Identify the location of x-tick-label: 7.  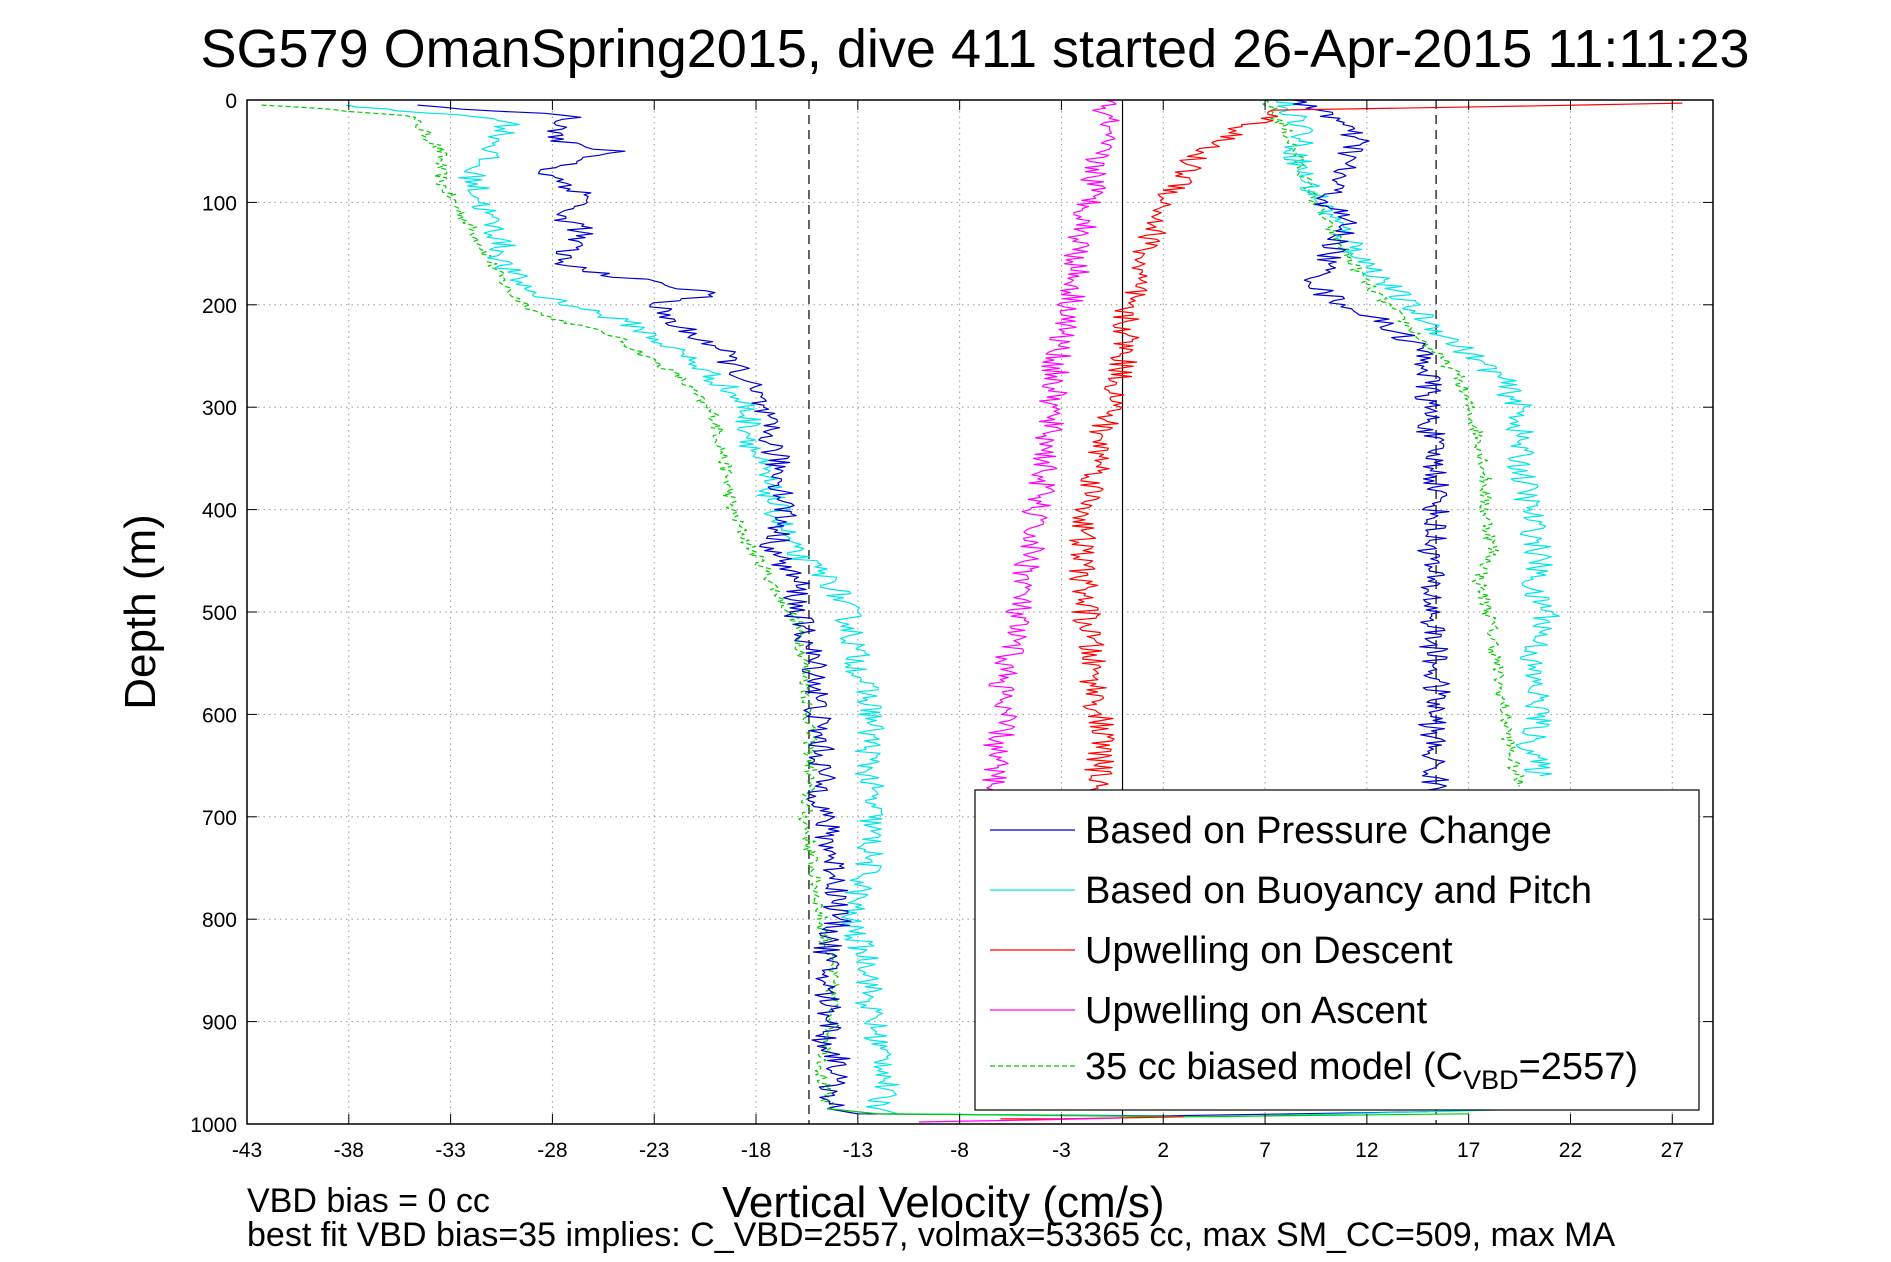
(1265, 1150).